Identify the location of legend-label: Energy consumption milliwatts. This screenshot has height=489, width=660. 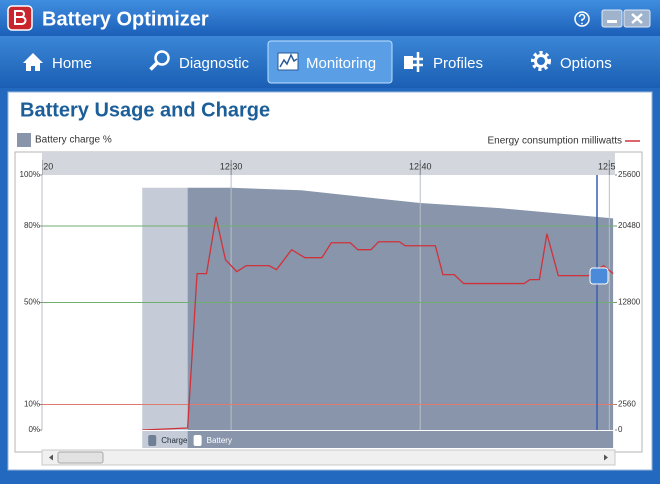
(555, 141).